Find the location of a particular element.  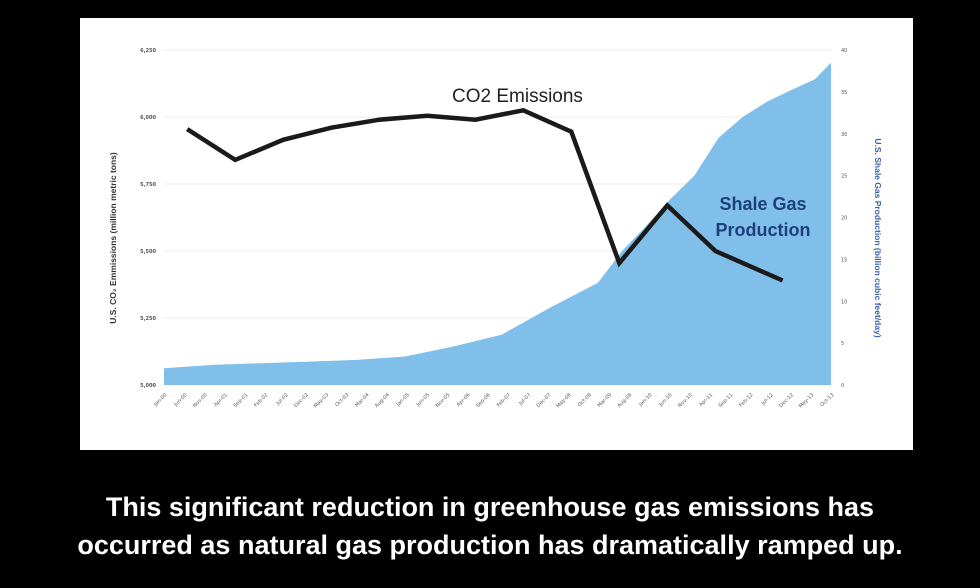

shale-series-label-line1: Shale Gas is located at coordinates (762, 204).